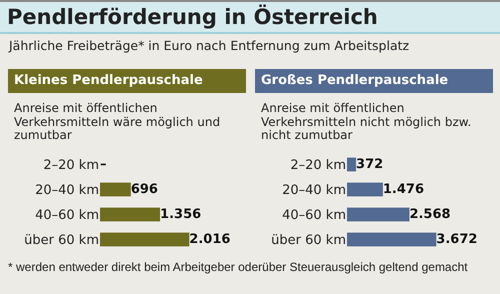 The image size is (500, 294). Describe the element at coordinates (457, 239) in the screenshot. I see `data-label: 3.672` at that location.